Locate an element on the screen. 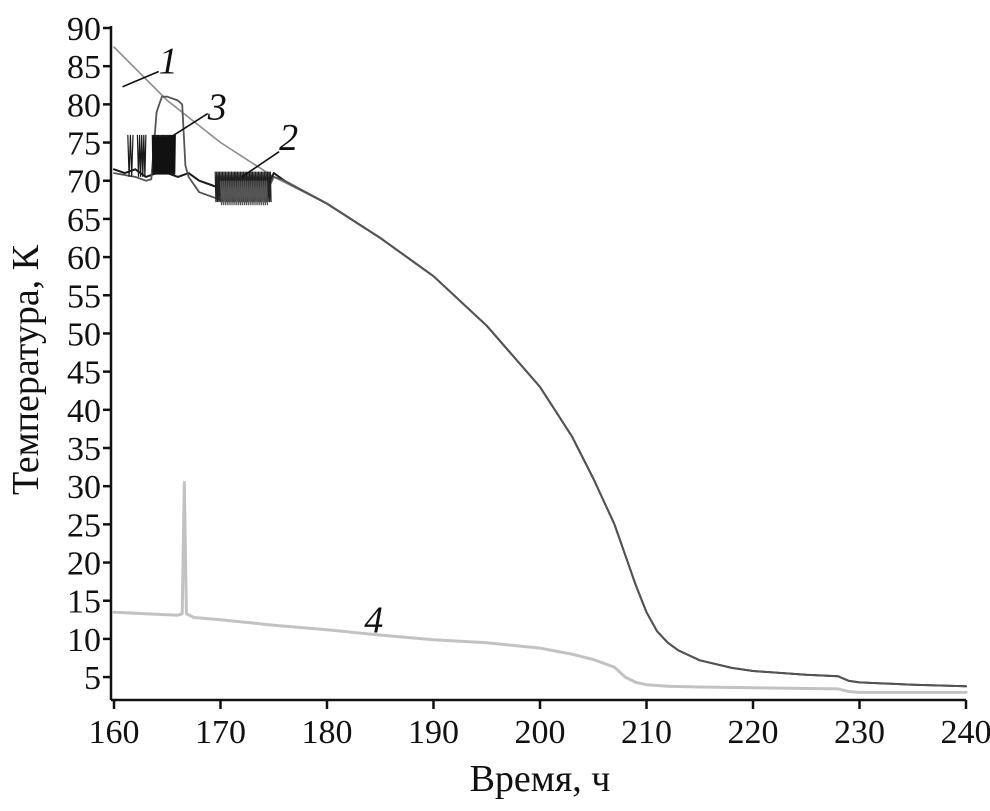  y-tick-label: 35 is located at coordinates (84, 449).